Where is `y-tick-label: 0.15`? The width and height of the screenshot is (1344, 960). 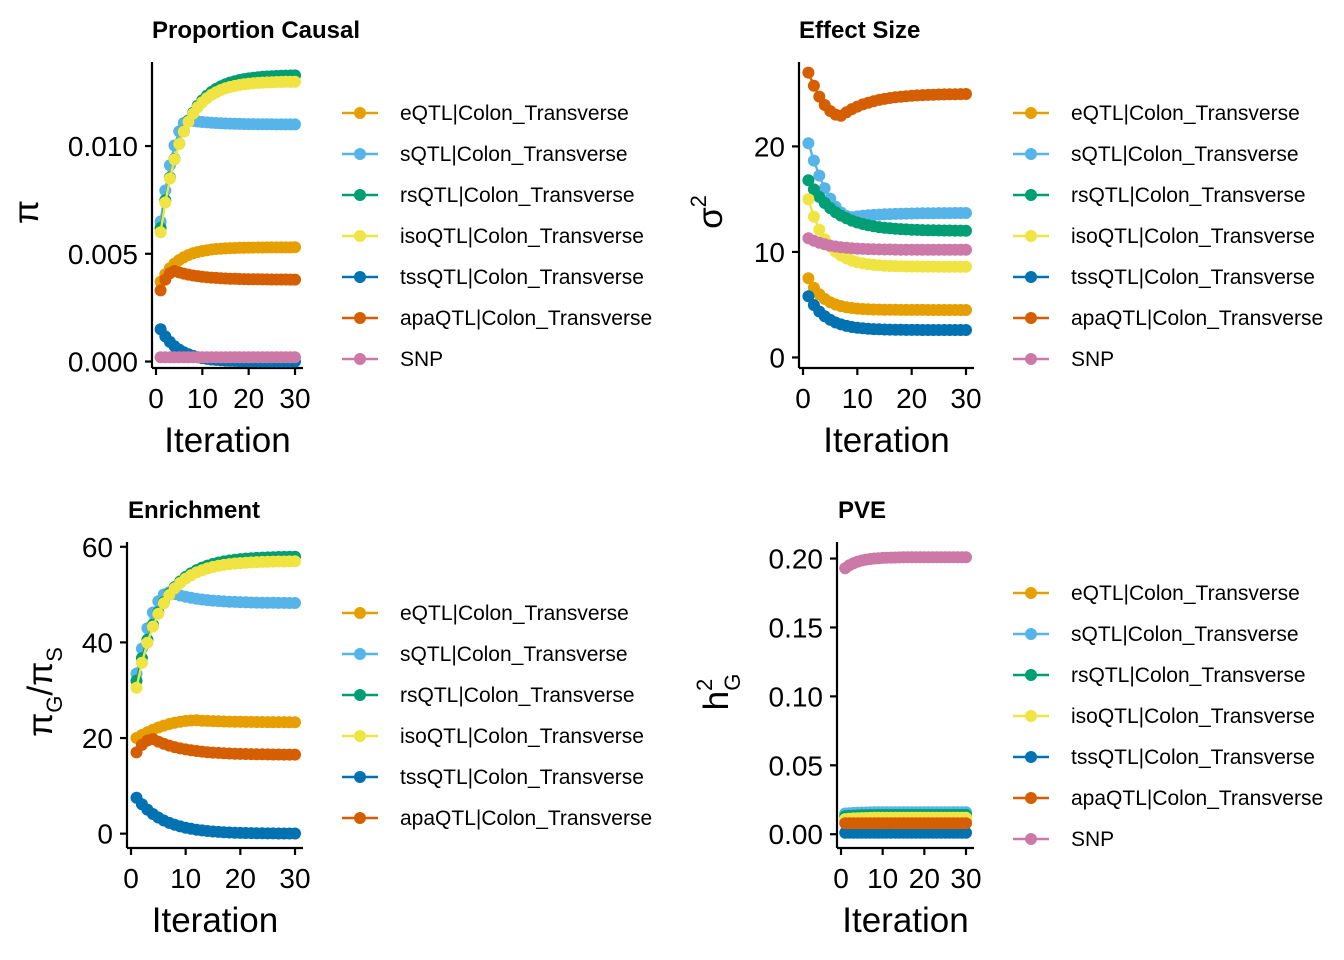 y-tick-label: 0.15 is located at coordinates (796, 627).